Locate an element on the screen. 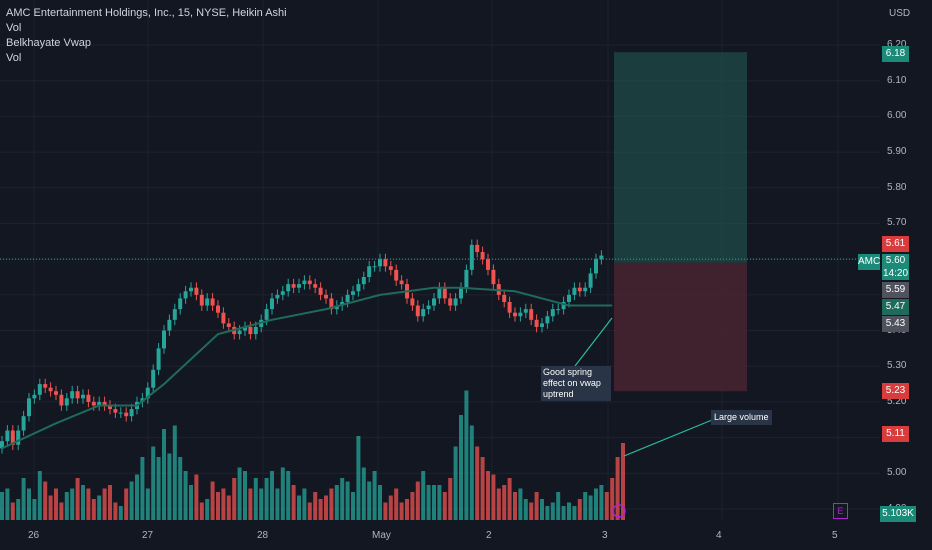 Image resolution: width=932 pixels, height=550 pixels. price-tick-label: 5.90 is located at coordinates (897, 152).